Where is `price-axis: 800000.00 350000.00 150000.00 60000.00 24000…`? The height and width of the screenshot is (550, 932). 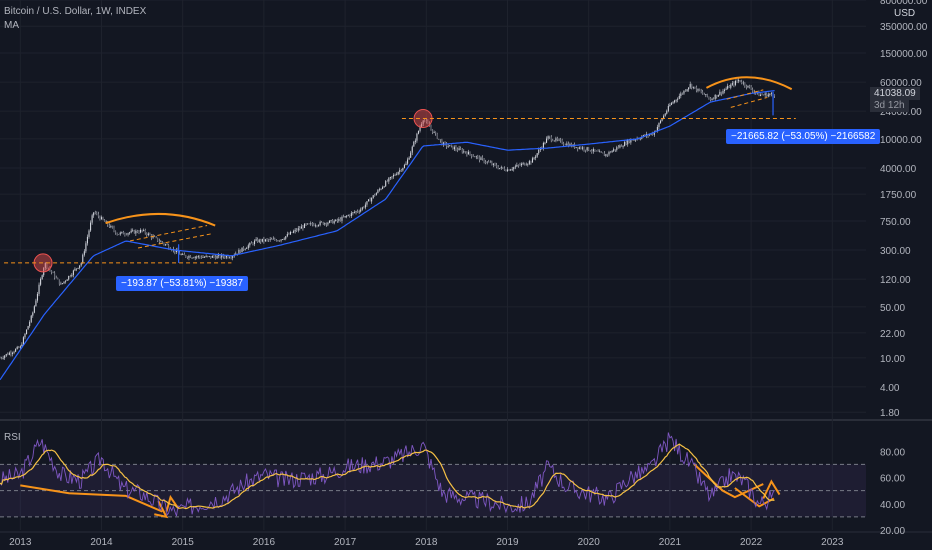 price-axis: 800000.00 350000.00 150000.00 60000.00 24000… is located at coordinates (904, 209).